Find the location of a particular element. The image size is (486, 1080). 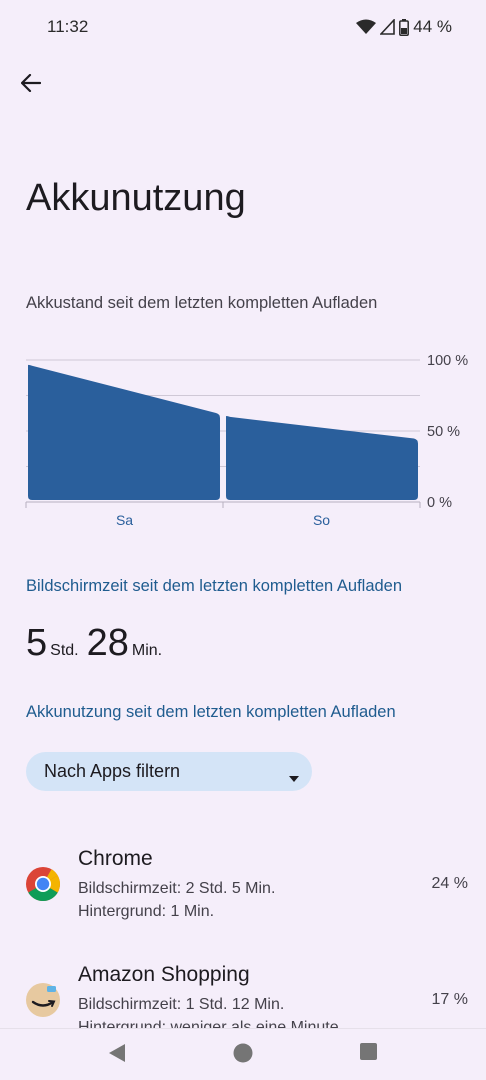

chart-y-label: 100 % is located at coordinates (447, 361).